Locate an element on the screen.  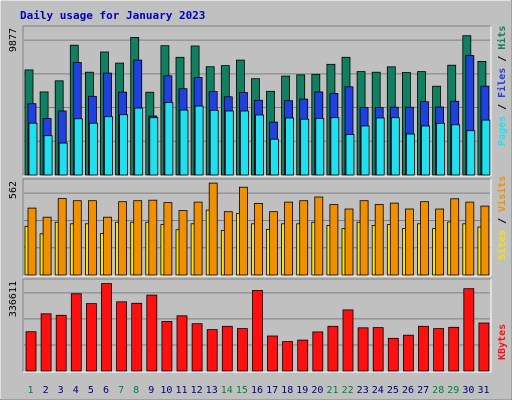
day-label: 16 is located at coordinates (257, 390).